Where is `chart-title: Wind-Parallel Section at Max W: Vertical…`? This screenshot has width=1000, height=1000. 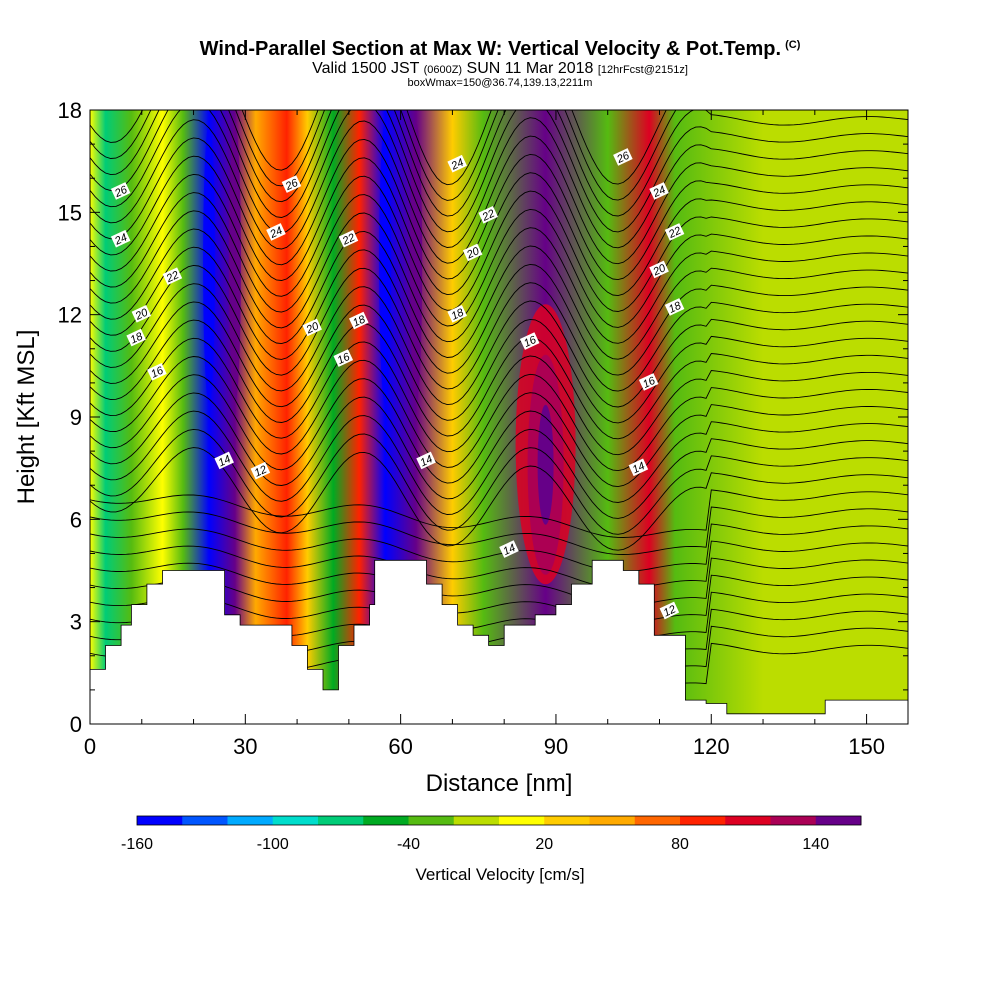
chart-title: Wind-Parallel Section at Max W: Vertical… is located at coordinates (500, 49).